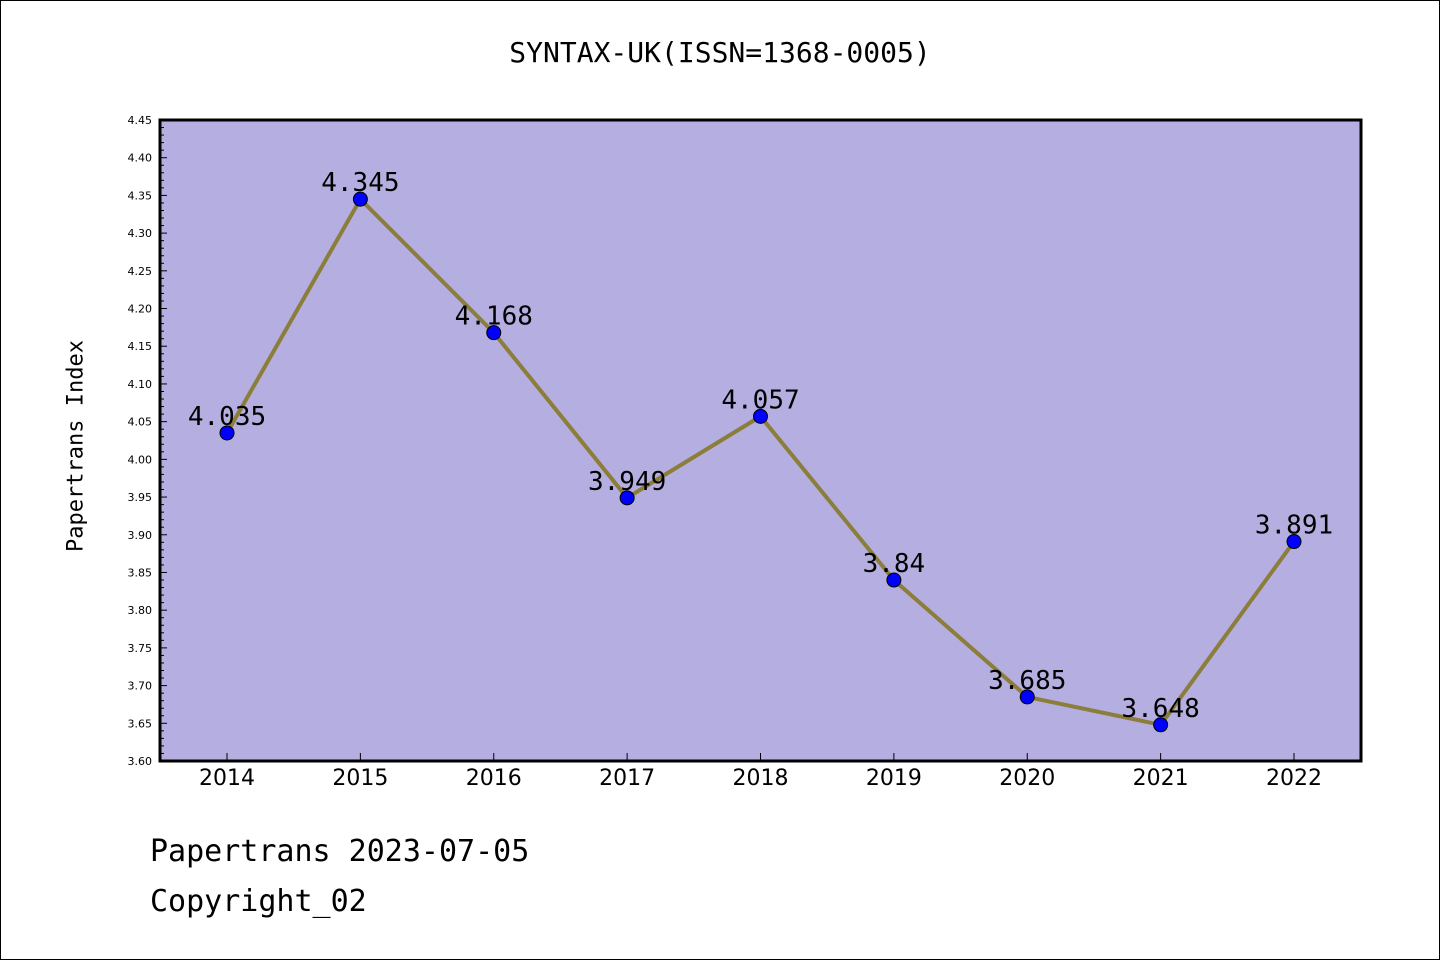 Image resolution: width=1440 pixels, height=960 pixels. What do you see at coordinates (140, 610) in the screenshot?
I see `y-tick-label: 3.80` at bounding box center [140, 610].